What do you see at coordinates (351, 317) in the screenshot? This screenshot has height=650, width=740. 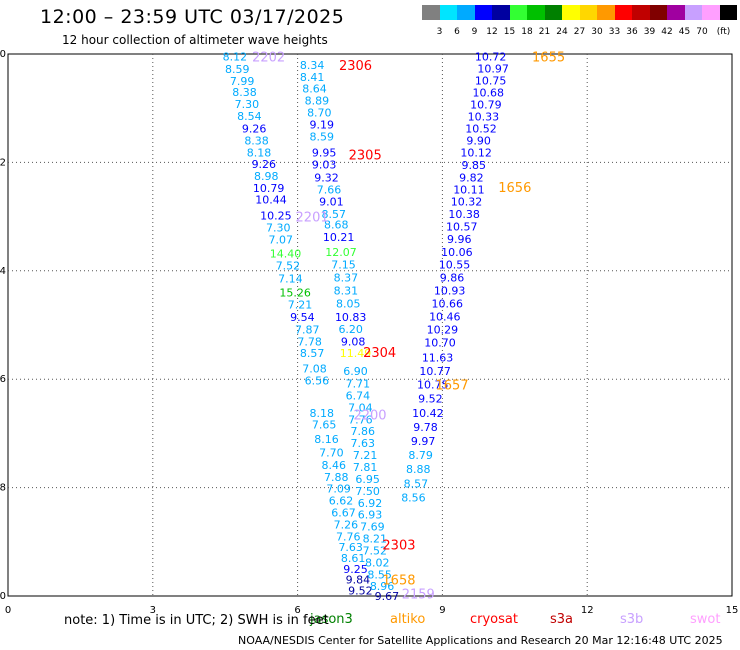 I see `wave-height-label: 10.83` at bounding box center [351, 317].